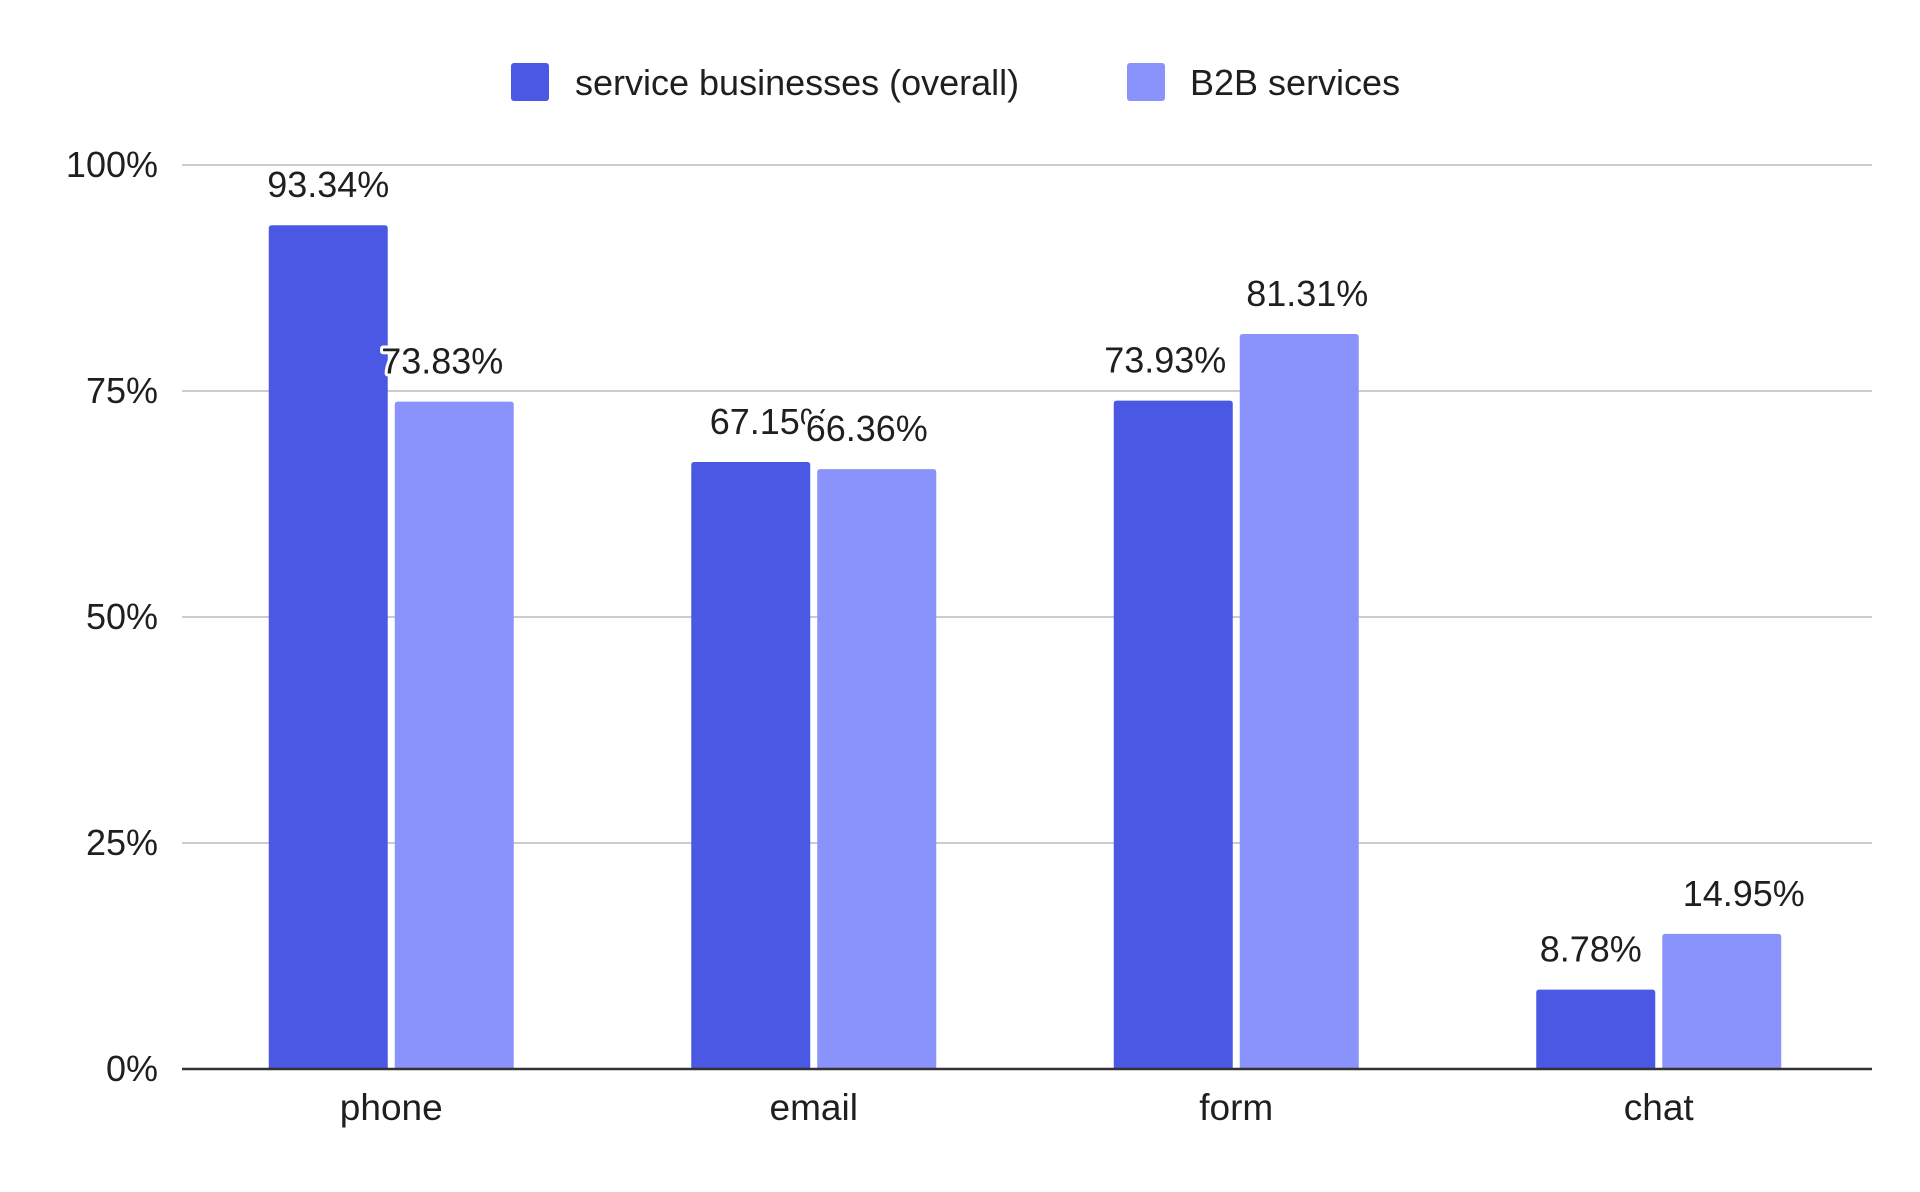  Describe the element at coordinates (1307, 293) in the screenshot. I see `data-label: 81.31%` at that location.